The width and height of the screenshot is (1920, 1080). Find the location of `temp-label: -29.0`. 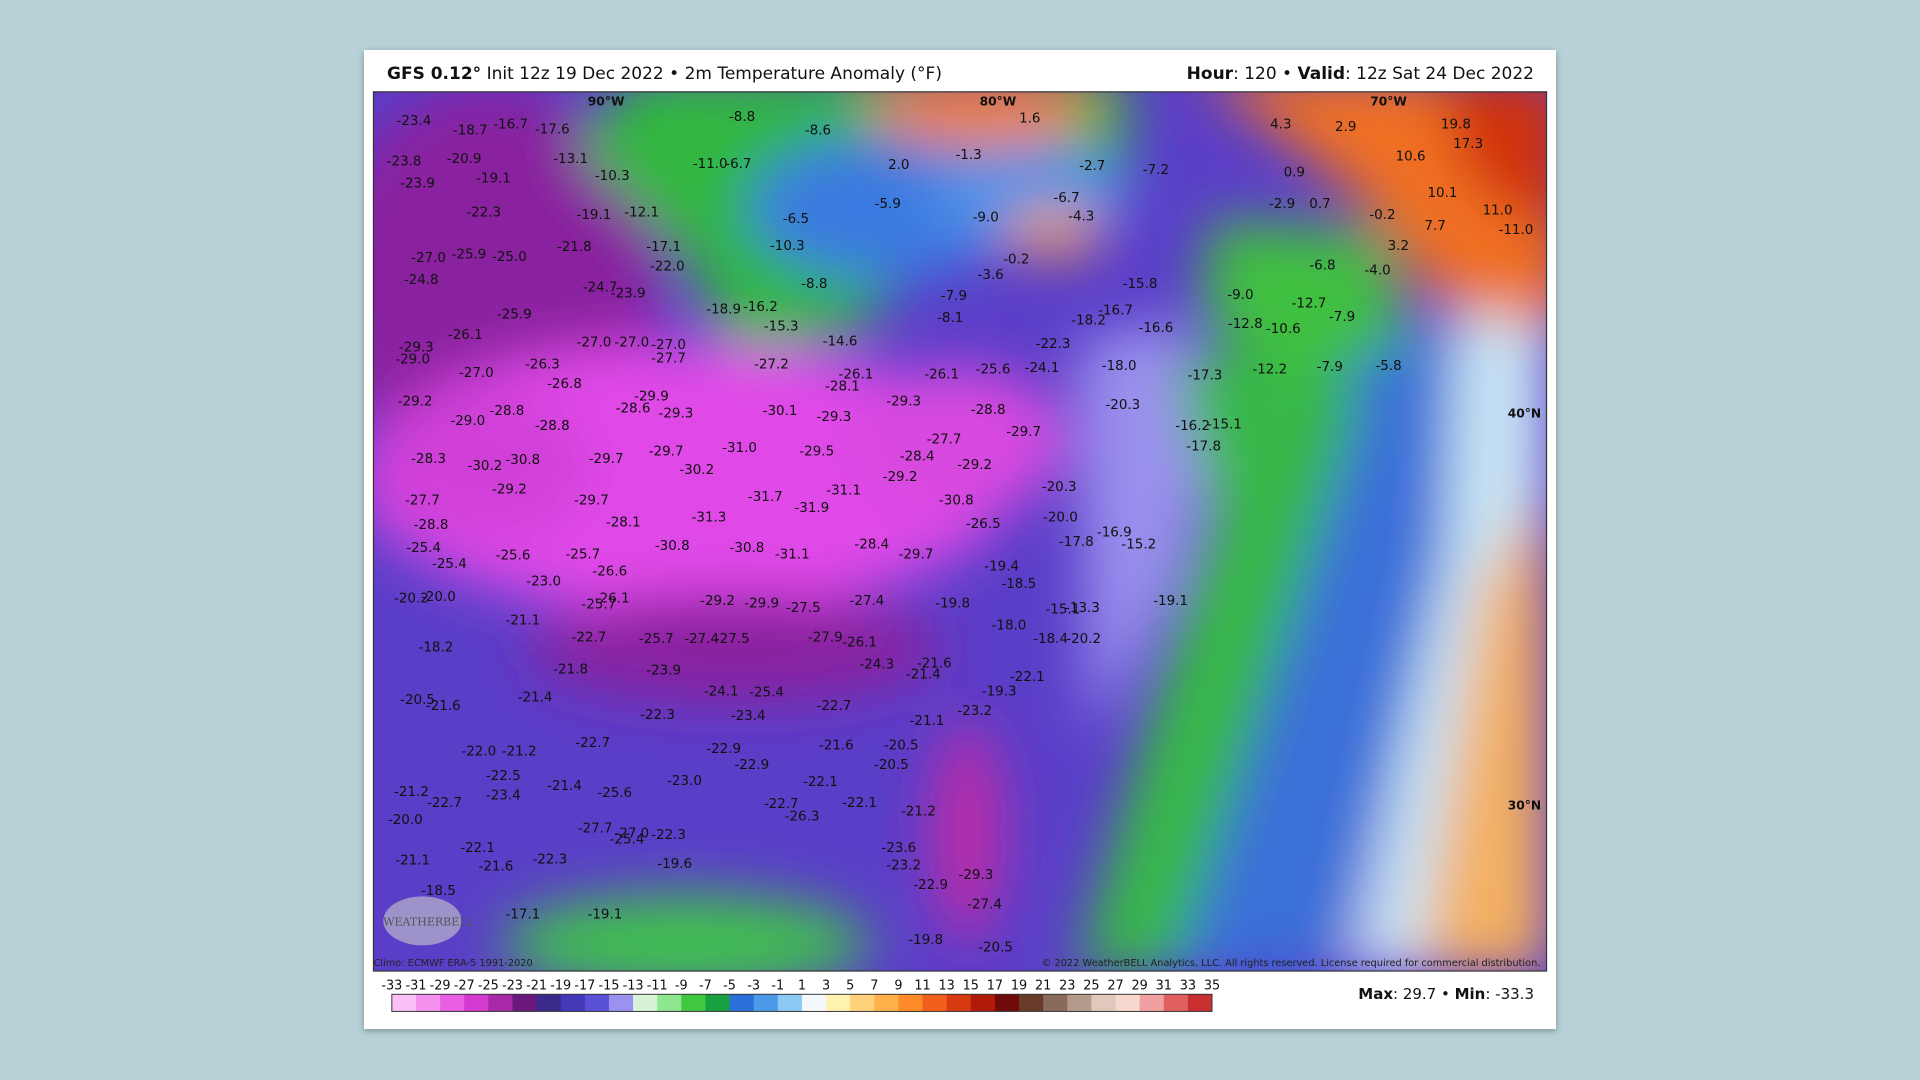

temp-label: -29.0 is located at coordinates (467, 421).